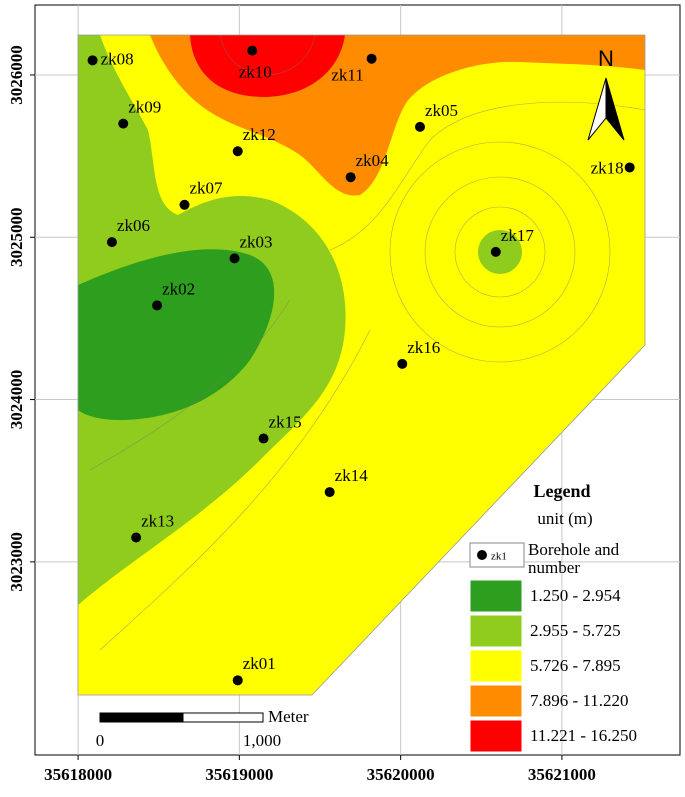  I want to click on borehole-label: zk05, so click(441, 110).